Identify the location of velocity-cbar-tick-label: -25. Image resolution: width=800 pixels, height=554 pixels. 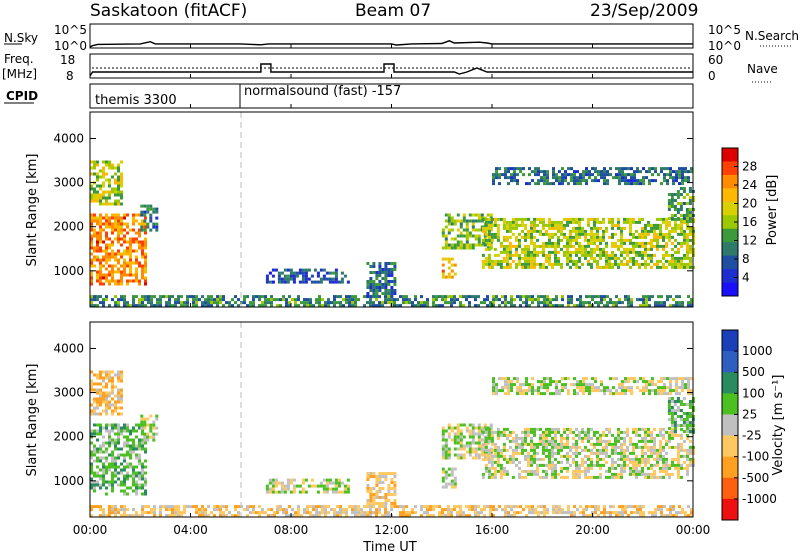
(752, 436).